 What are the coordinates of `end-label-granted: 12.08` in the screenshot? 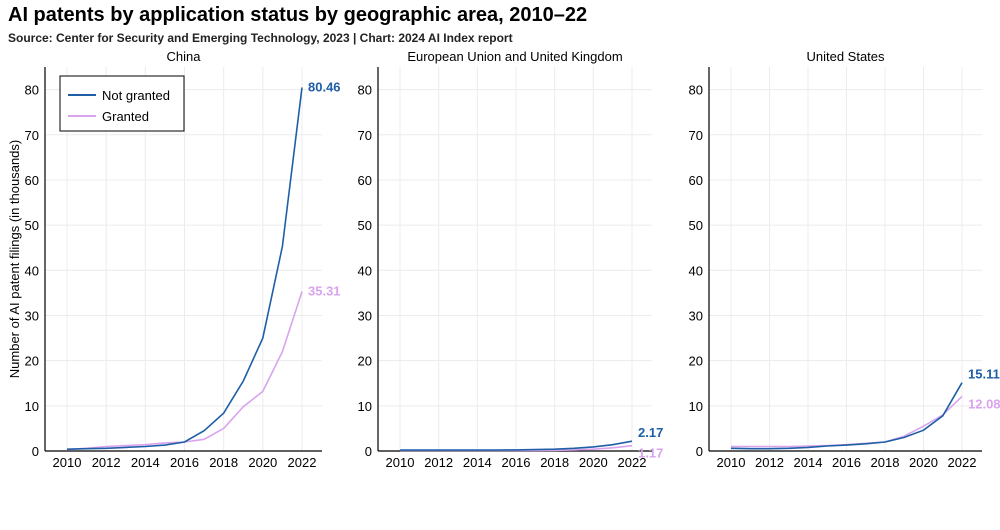 It's located at (984, 403).